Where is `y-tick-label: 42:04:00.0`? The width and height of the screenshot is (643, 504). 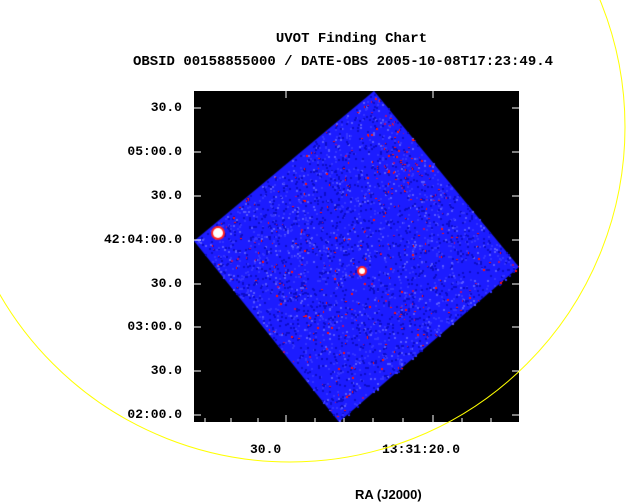
y-tick-label: 42:04:00.0 is located at coordinates (142, 239).